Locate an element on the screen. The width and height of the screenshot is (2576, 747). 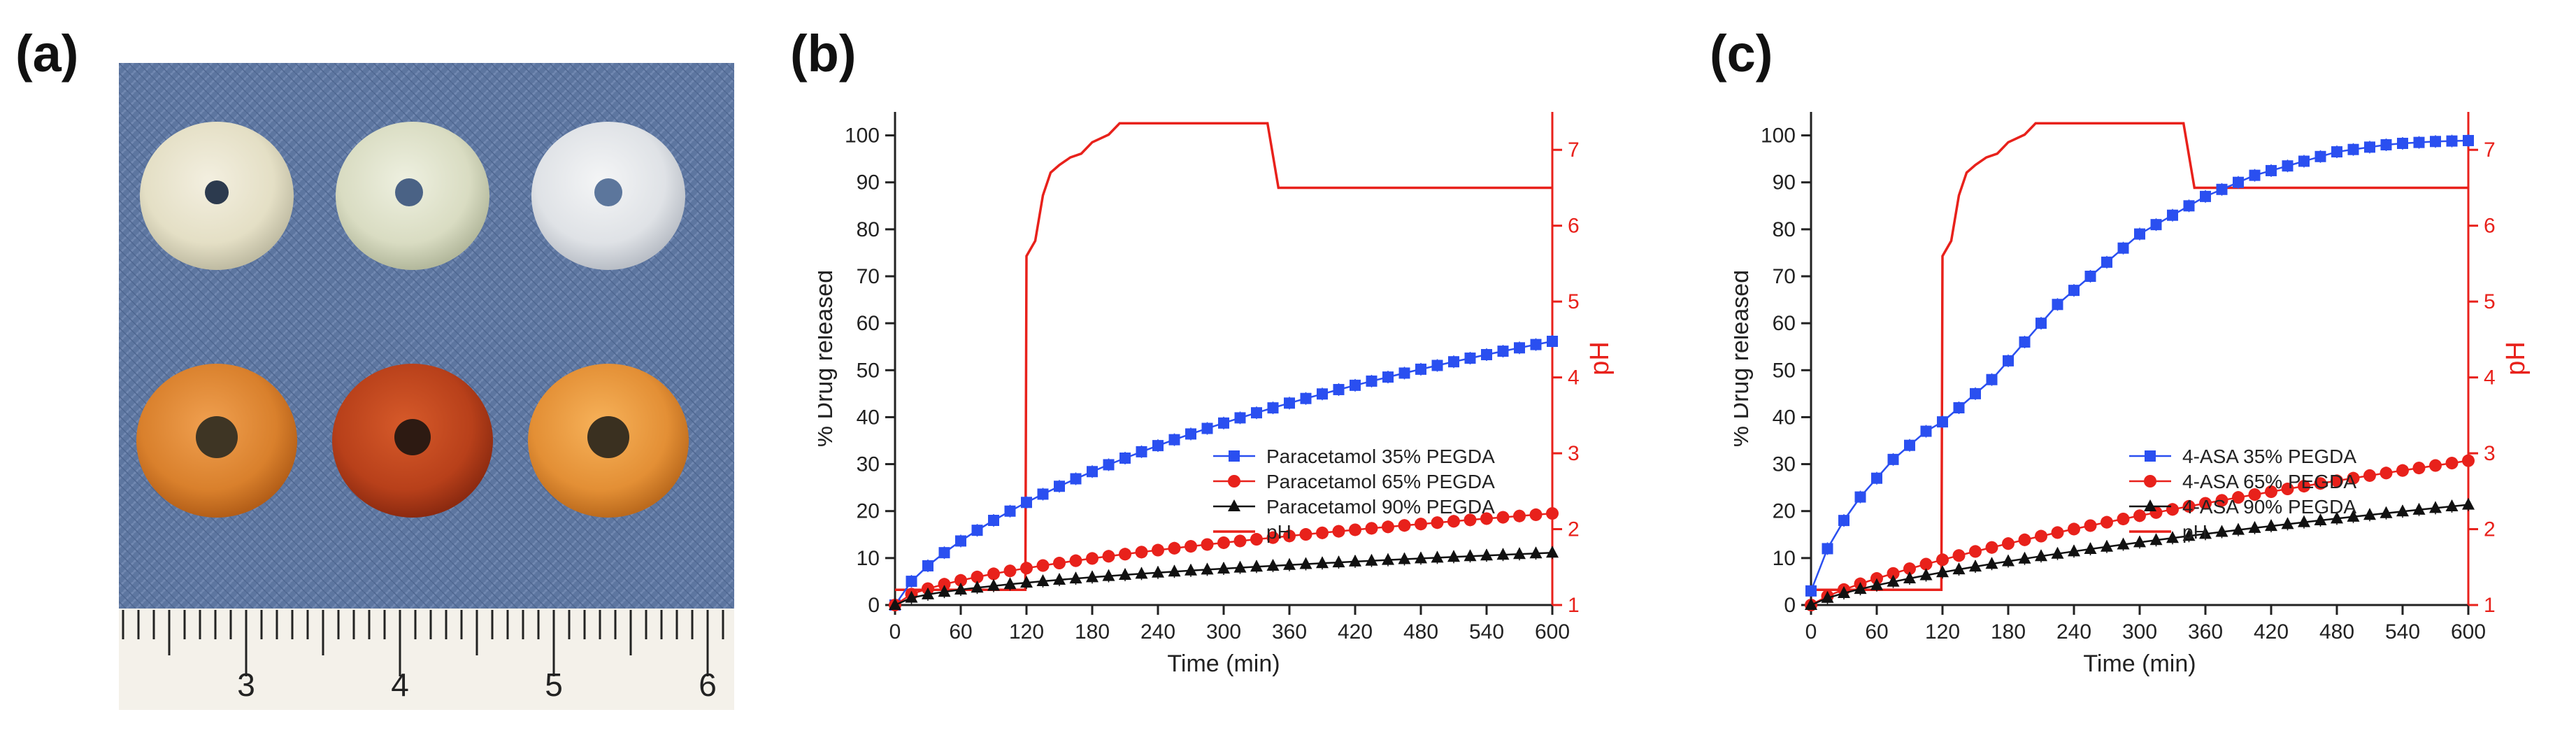
ph-tick-label: 5 is located at coordinates (2490, 301).